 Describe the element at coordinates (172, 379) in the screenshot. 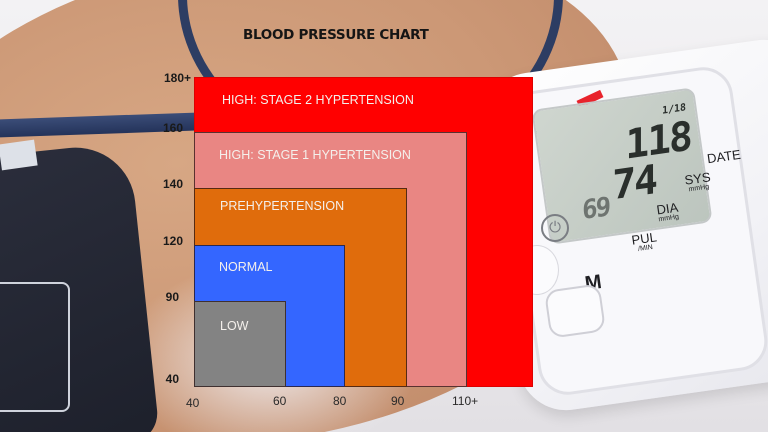

I see `y-tick-40: 40` at that location.